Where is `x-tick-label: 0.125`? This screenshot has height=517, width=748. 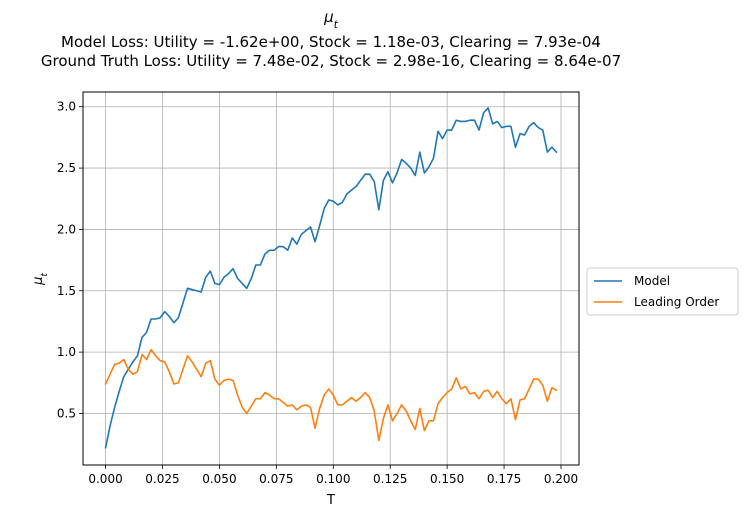
x-tick-label: 0.125 is located at coordinates (390, 479).